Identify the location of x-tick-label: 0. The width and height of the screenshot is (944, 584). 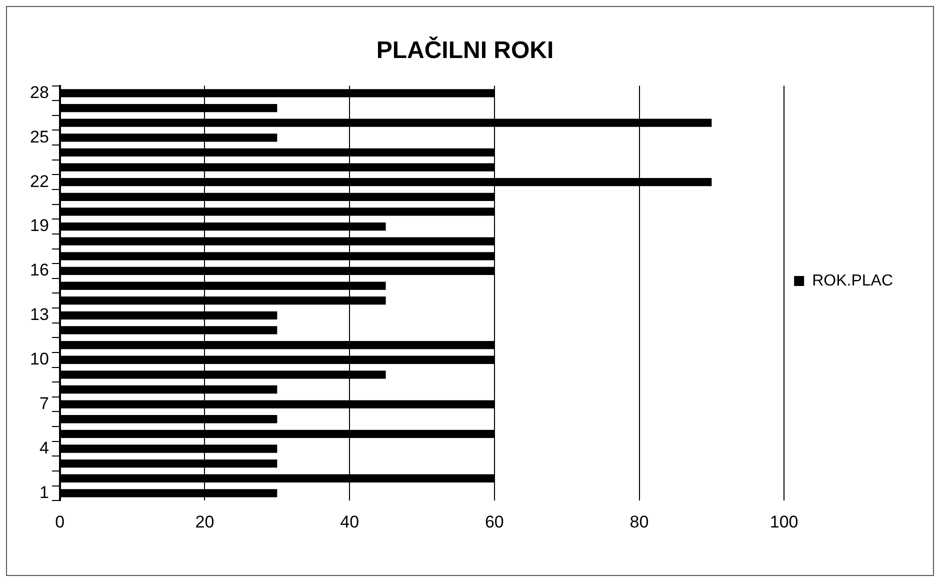
(60, 522).